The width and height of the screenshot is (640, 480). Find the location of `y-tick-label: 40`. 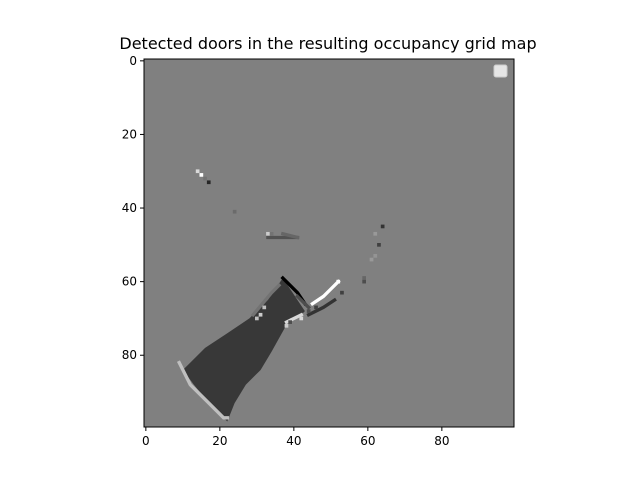

y-tick-label: 40 is located at coordinates (129, 208).